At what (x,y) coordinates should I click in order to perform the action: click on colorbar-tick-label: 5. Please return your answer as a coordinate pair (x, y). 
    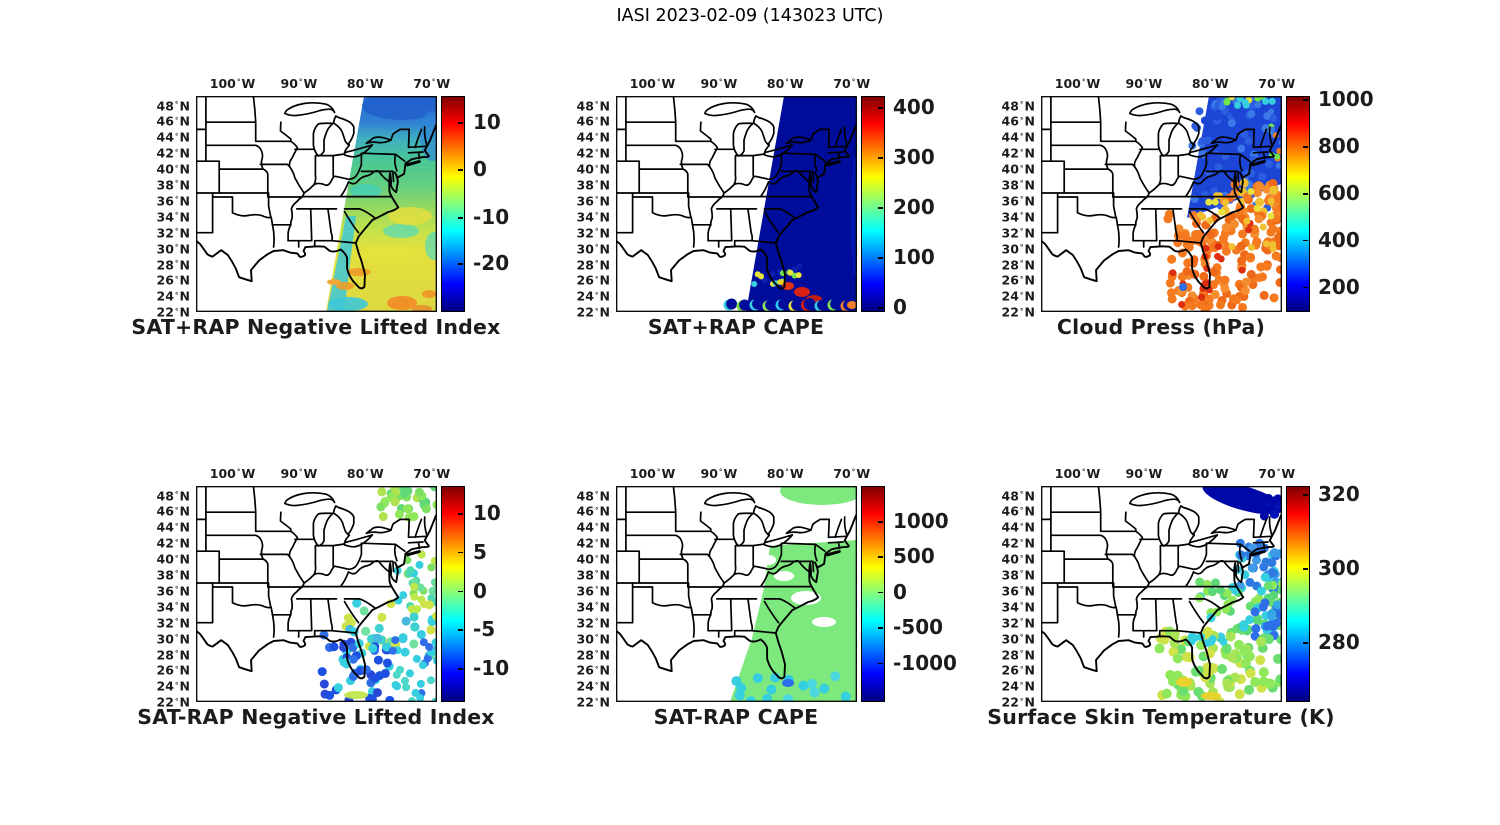
    Looking at the image, I should click on (480, 551).